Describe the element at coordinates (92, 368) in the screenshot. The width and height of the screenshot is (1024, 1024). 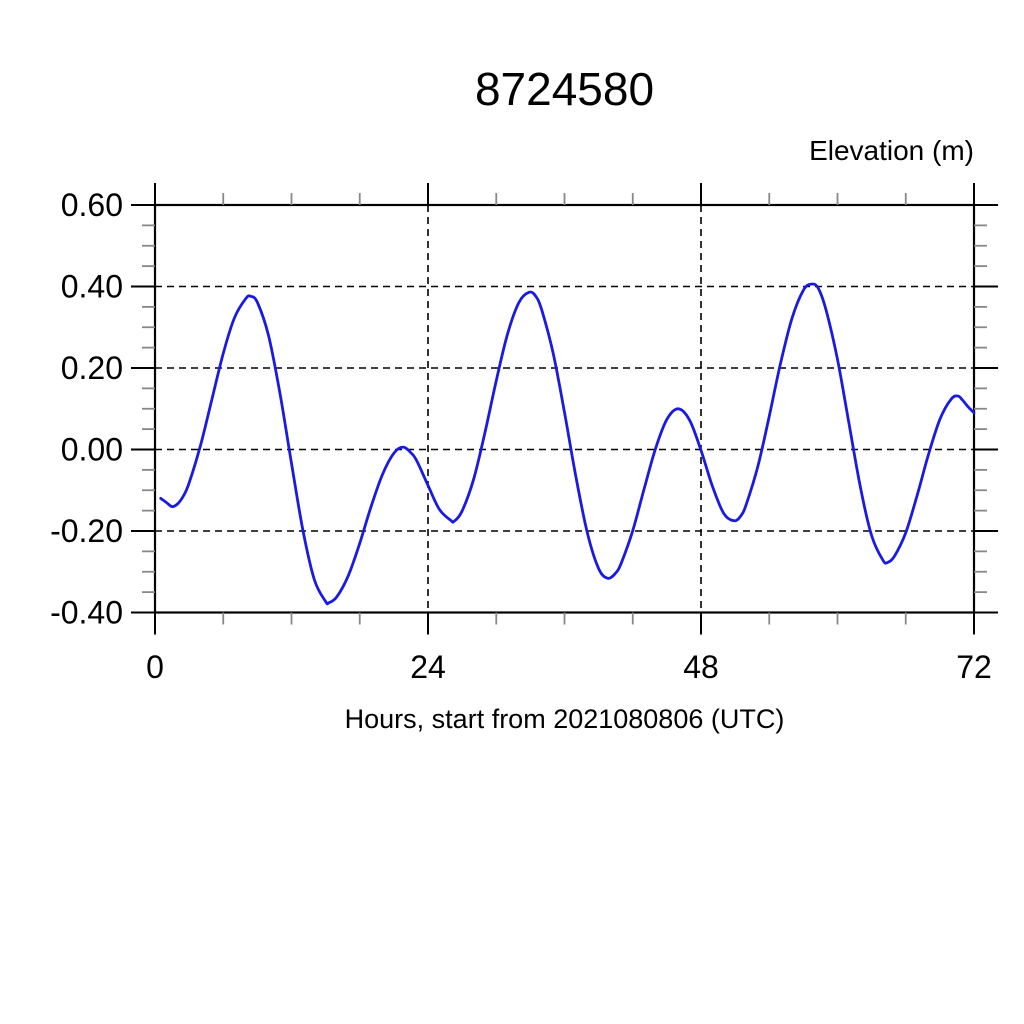
I see `y-tick-label: 0.20` at that location.